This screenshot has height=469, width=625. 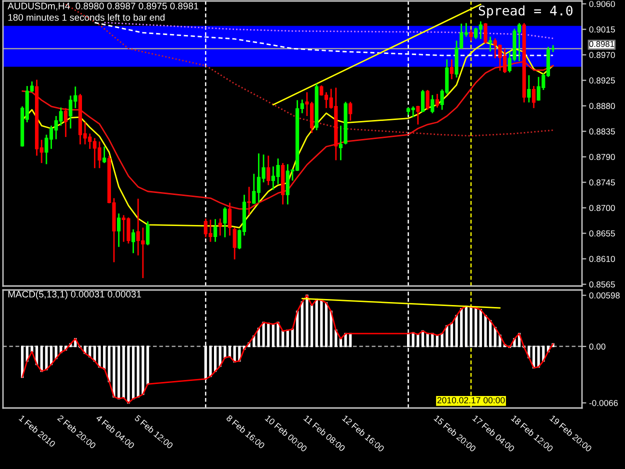 What do you see at coordinates (602, 208) in the screenshot?
I see `y-tick-label: 0.8700` at bounding box center [602, 208].